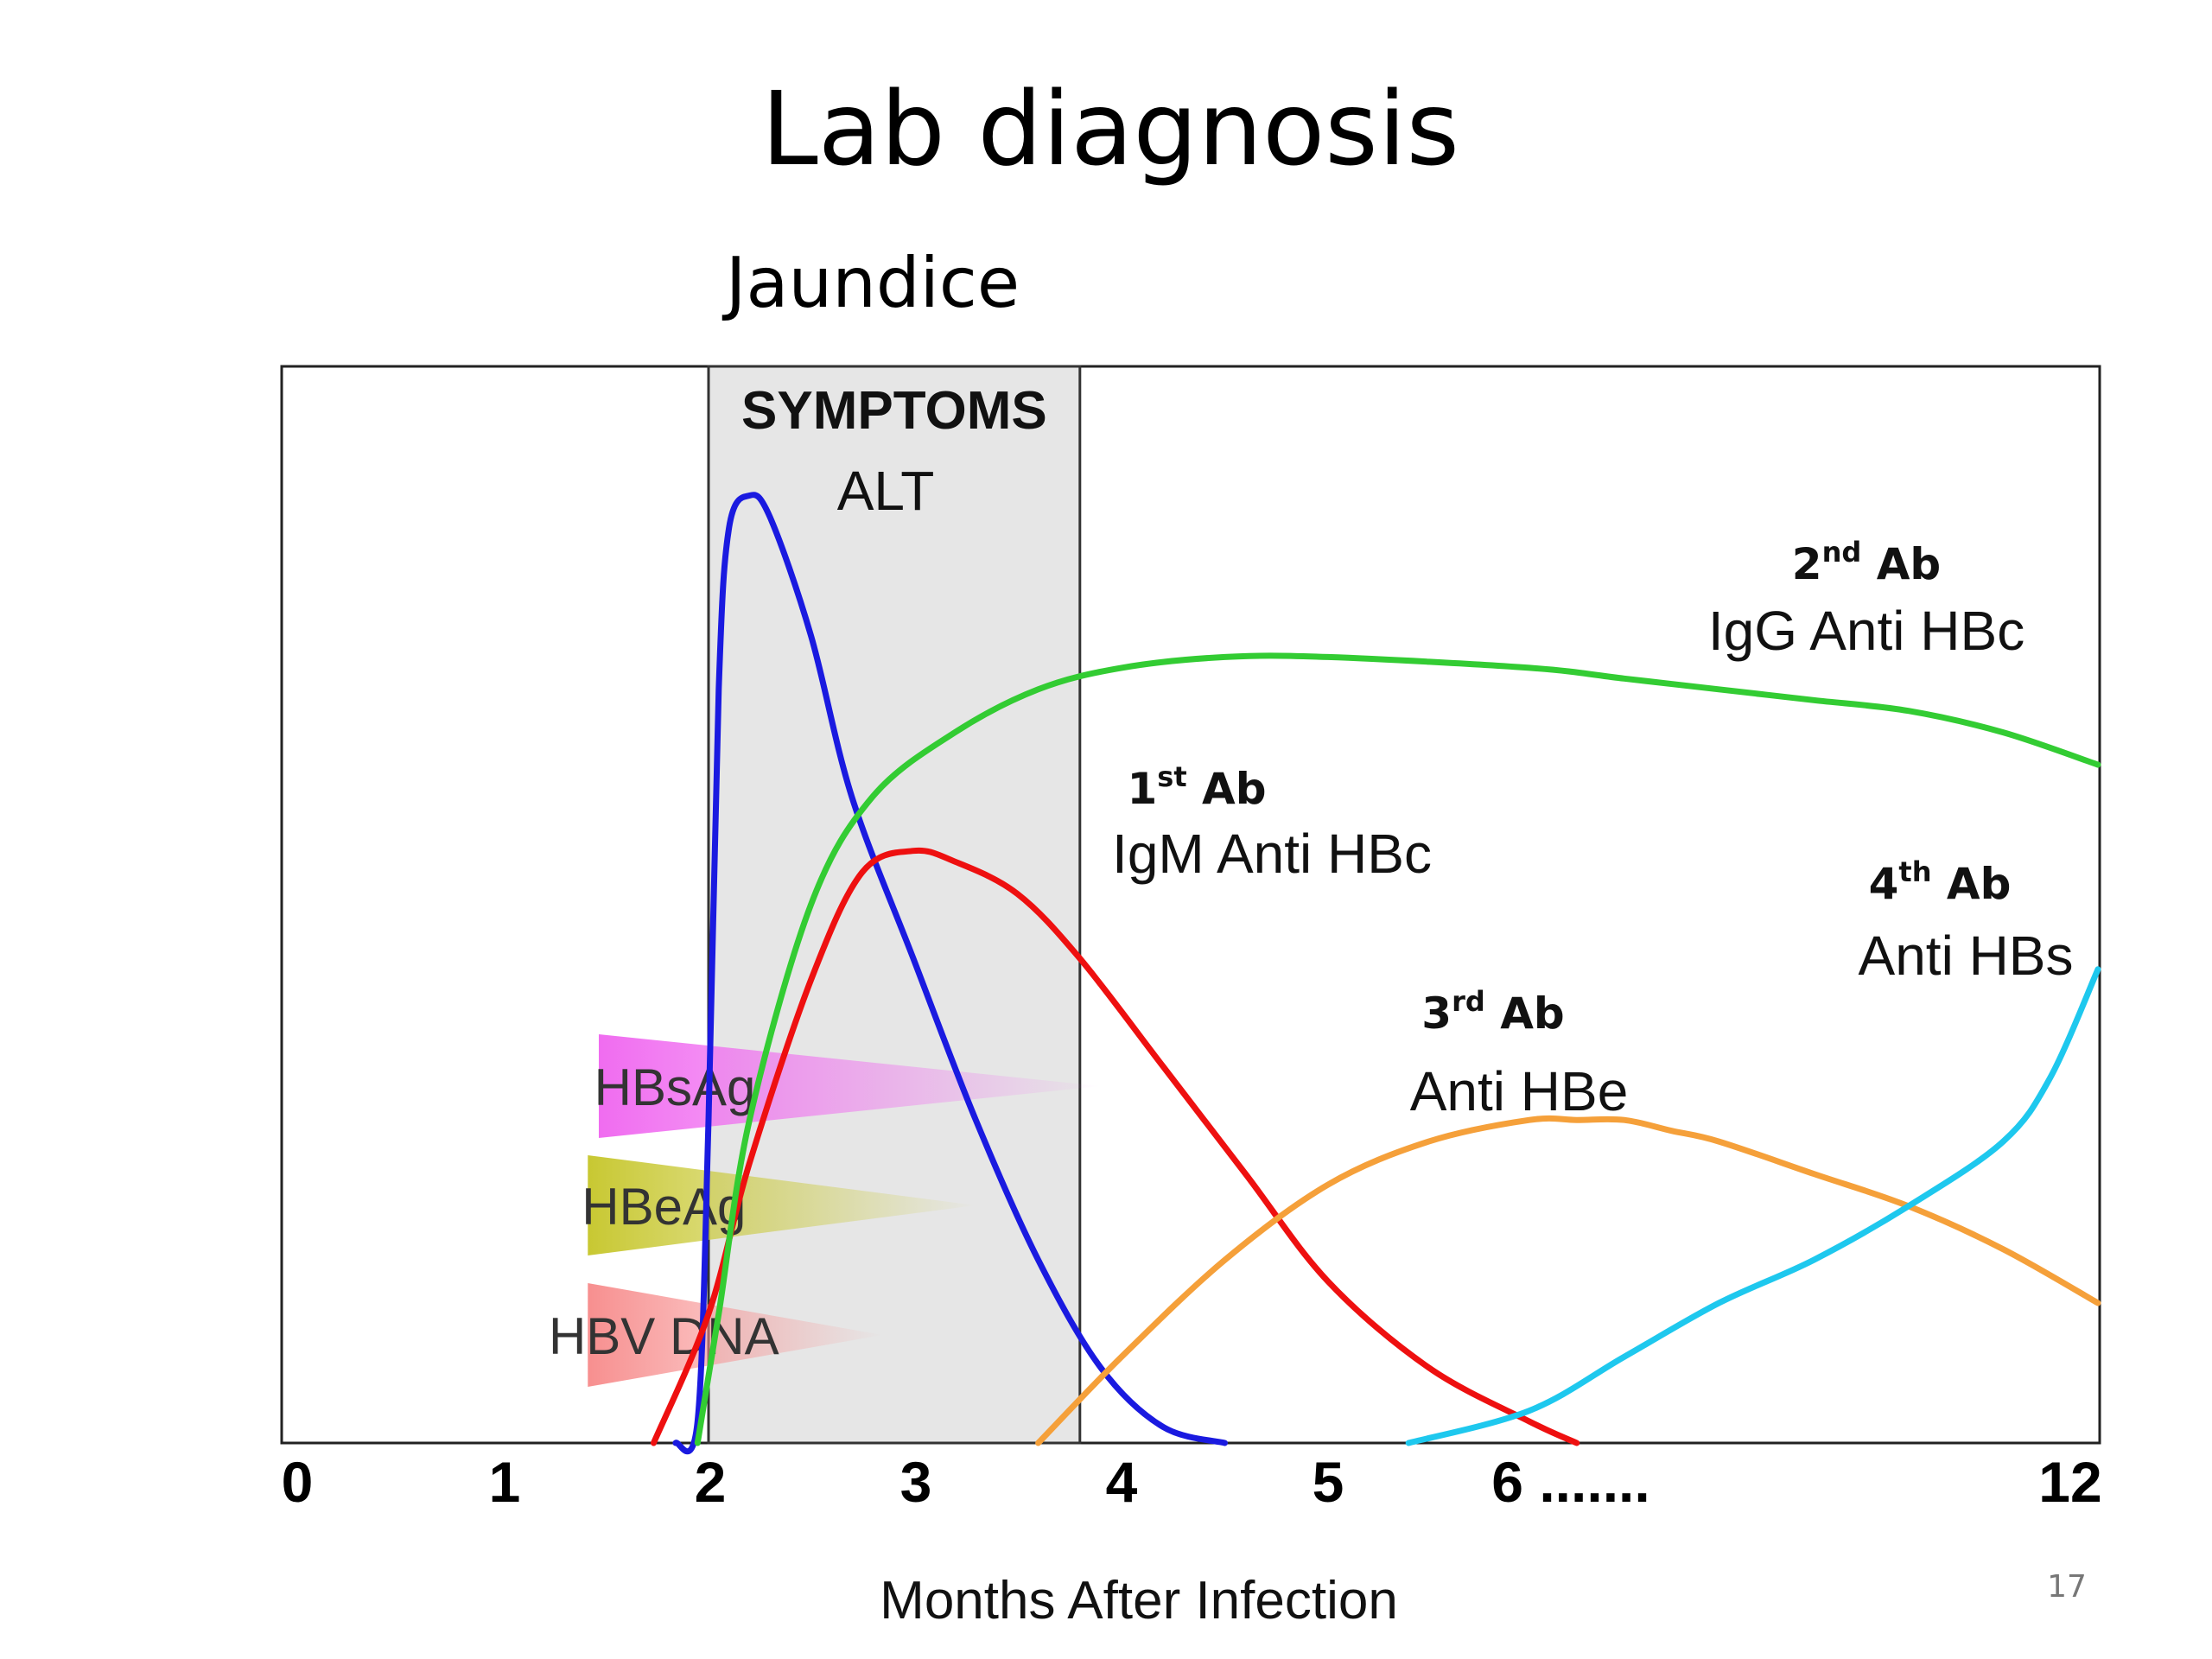 This screenshot has height=1659, width=2212. I want to click on antibody-order-label: 4th Ab, so click(1940, 882).